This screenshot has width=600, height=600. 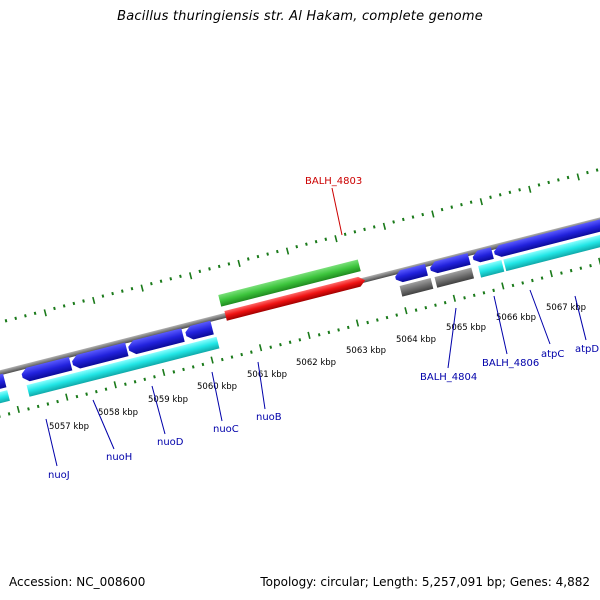 I want to click on gene-label-BALH_4803: BALH_4803, so click(x=333, y=181).